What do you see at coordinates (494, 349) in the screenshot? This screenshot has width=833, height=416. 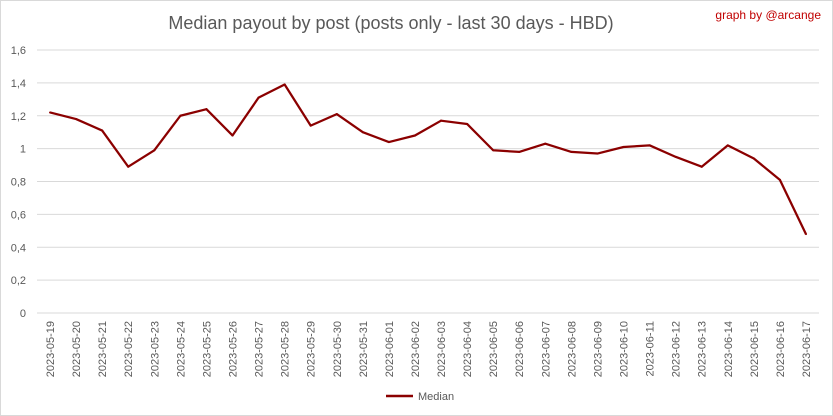 I see `x-tick-label: 2023-06-05` at bounding box center [494, 349].